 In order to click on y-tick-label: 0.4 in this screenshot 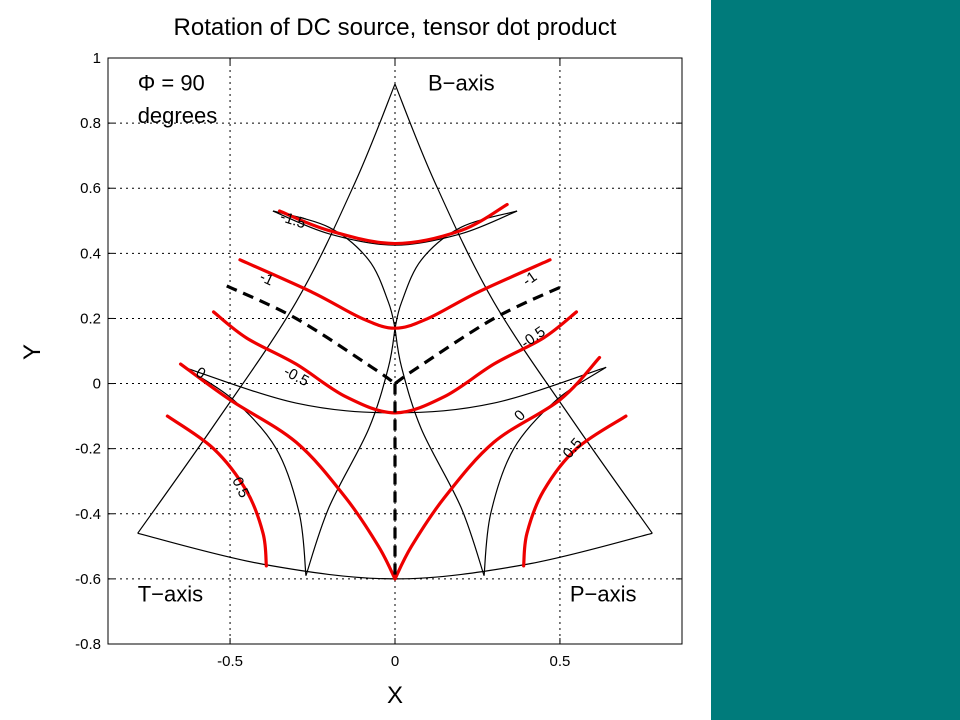, I will do `click(90, 253)`.